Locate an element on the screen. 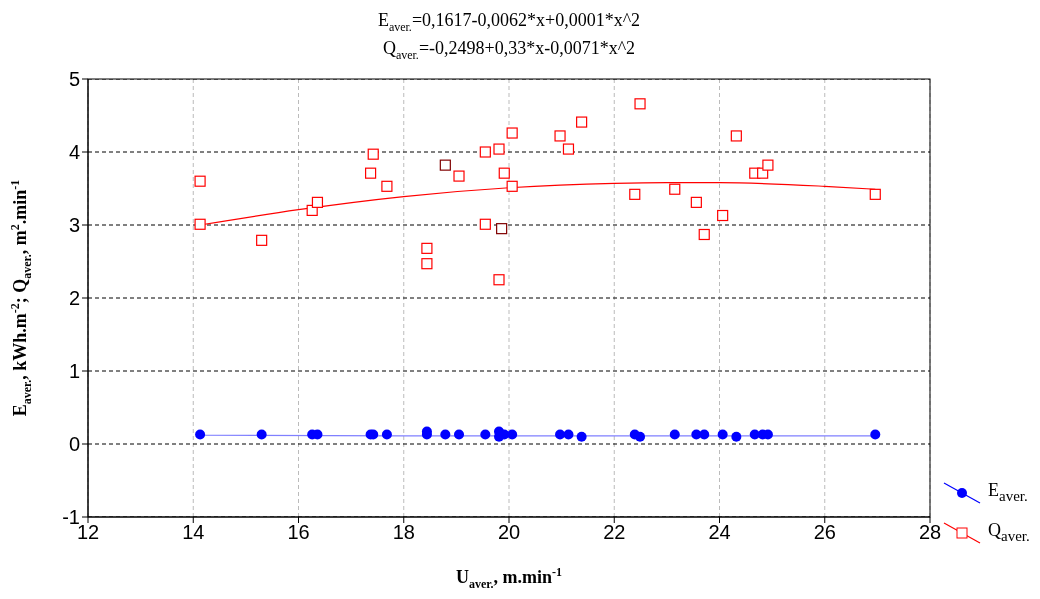 The width and height of the screenshot is (1040, 599). x-axis-title: U$_{aver.}$, m.min$^{-1}$ is located at coordinates (509, 577).